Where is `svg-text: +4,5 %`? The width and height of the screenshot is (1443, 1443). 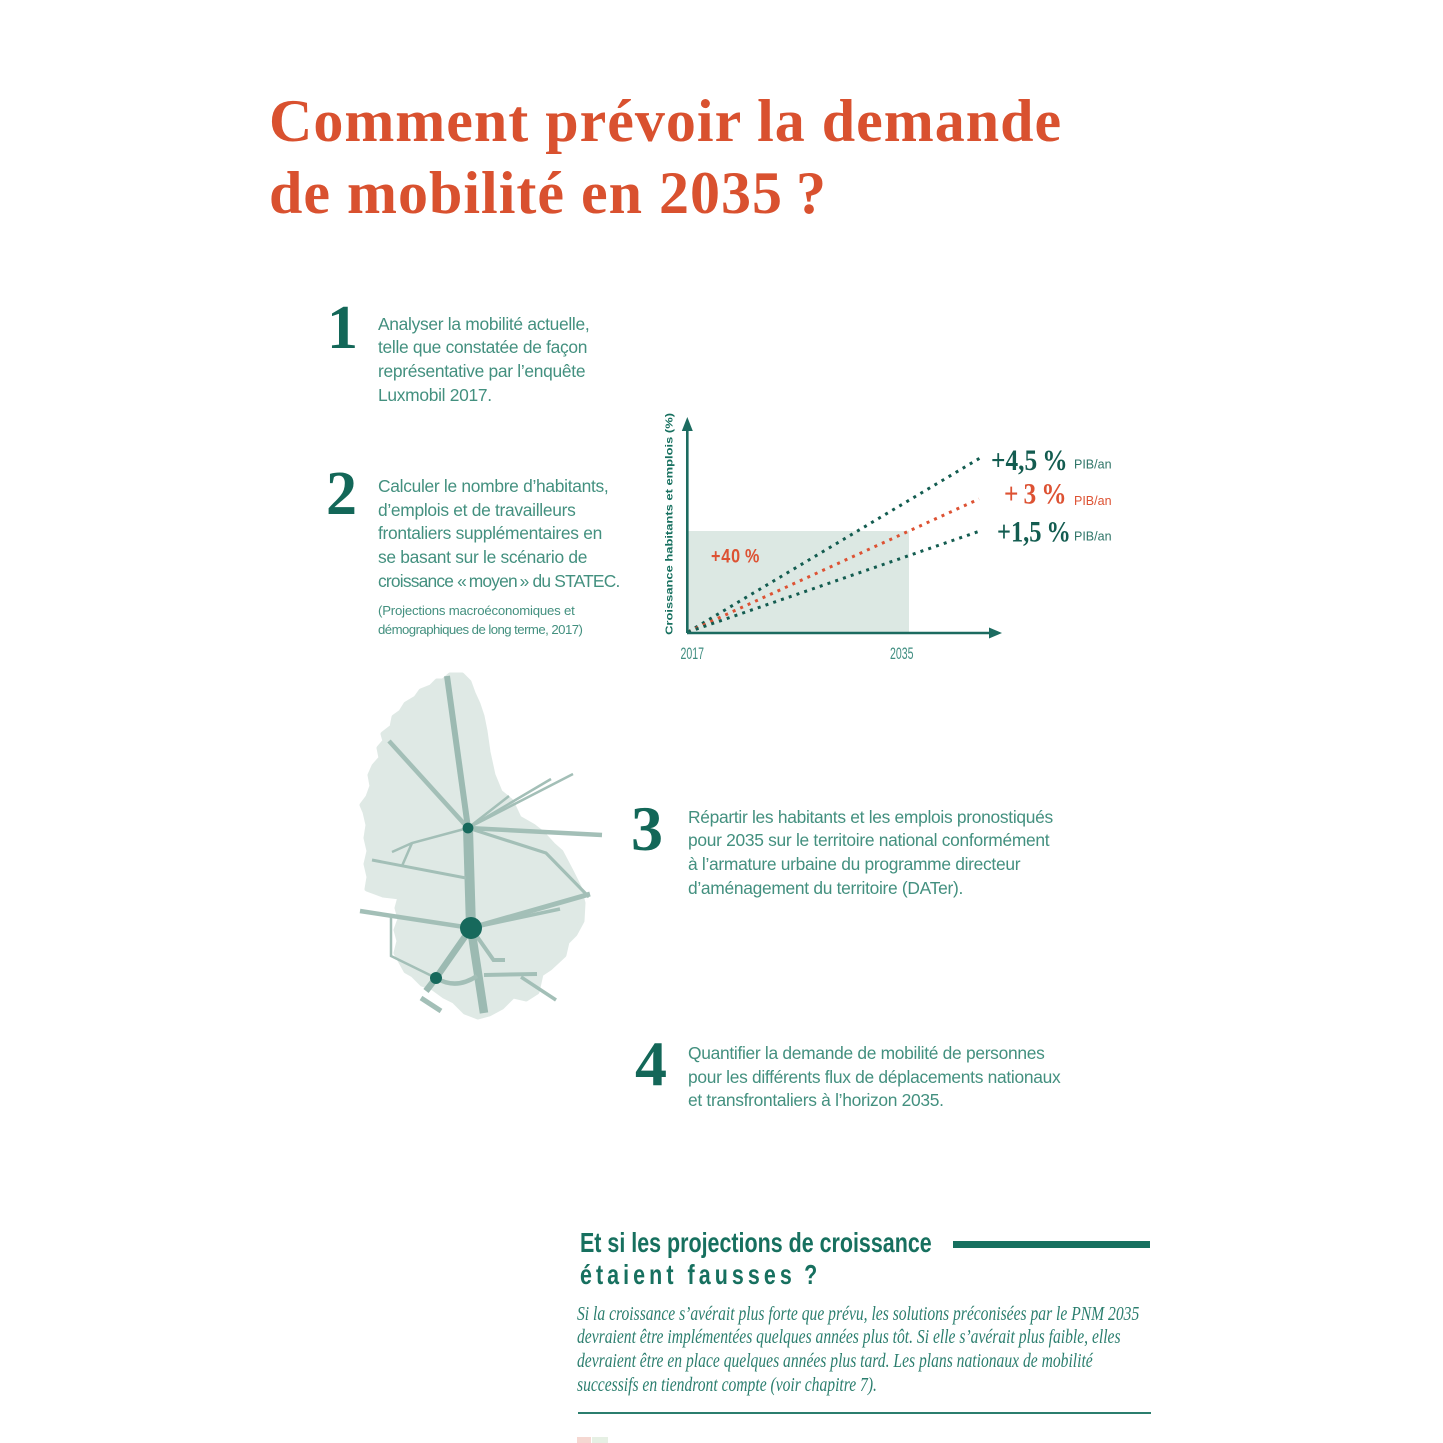 svg-text: +4,5 % is located at coordinates (1029, 459).